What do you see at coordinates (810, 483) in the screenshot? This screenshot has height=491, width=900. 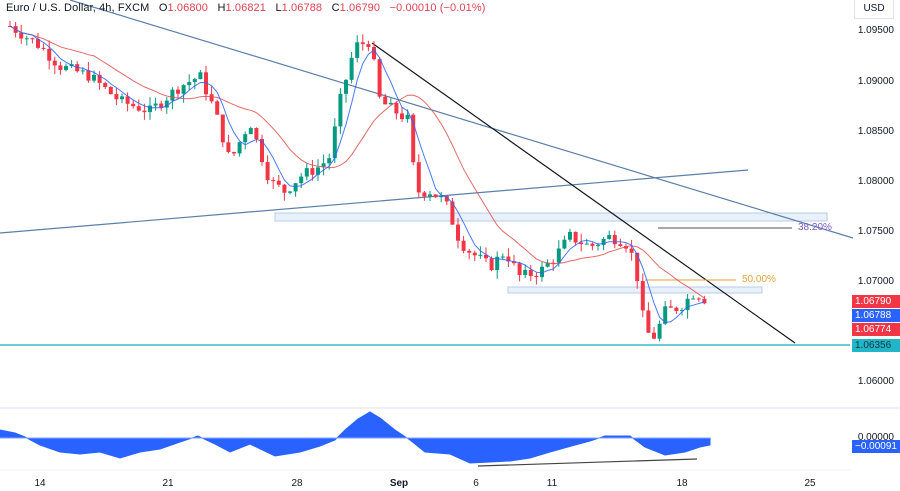 I see `time-tick: 25` at bounding box center [810, 483].